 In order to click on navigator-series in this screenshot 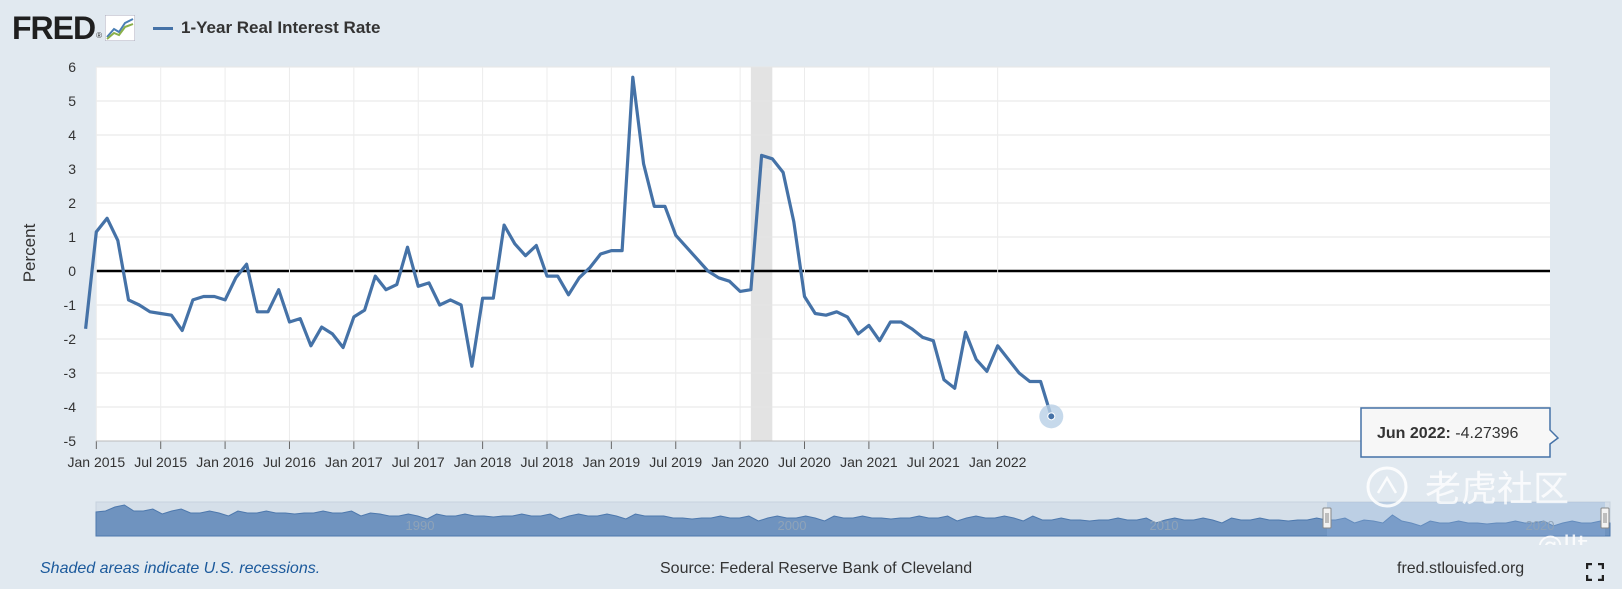, I will do `click(853, 520)`.